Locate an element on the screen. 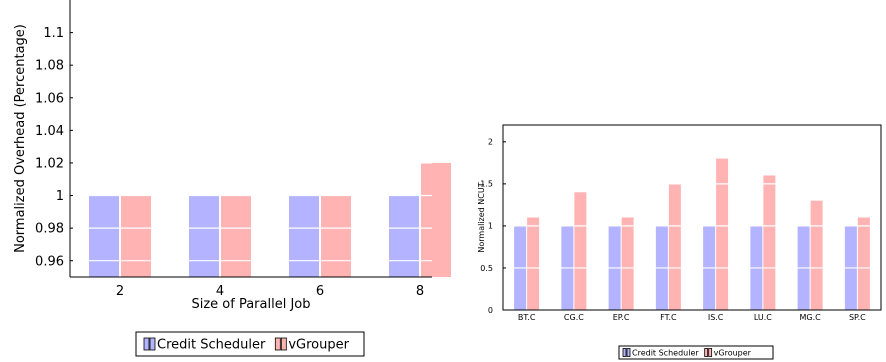 This screenshot has height=362, width=886. x-tick-label: CG.C is located at coordinates (574, 317).